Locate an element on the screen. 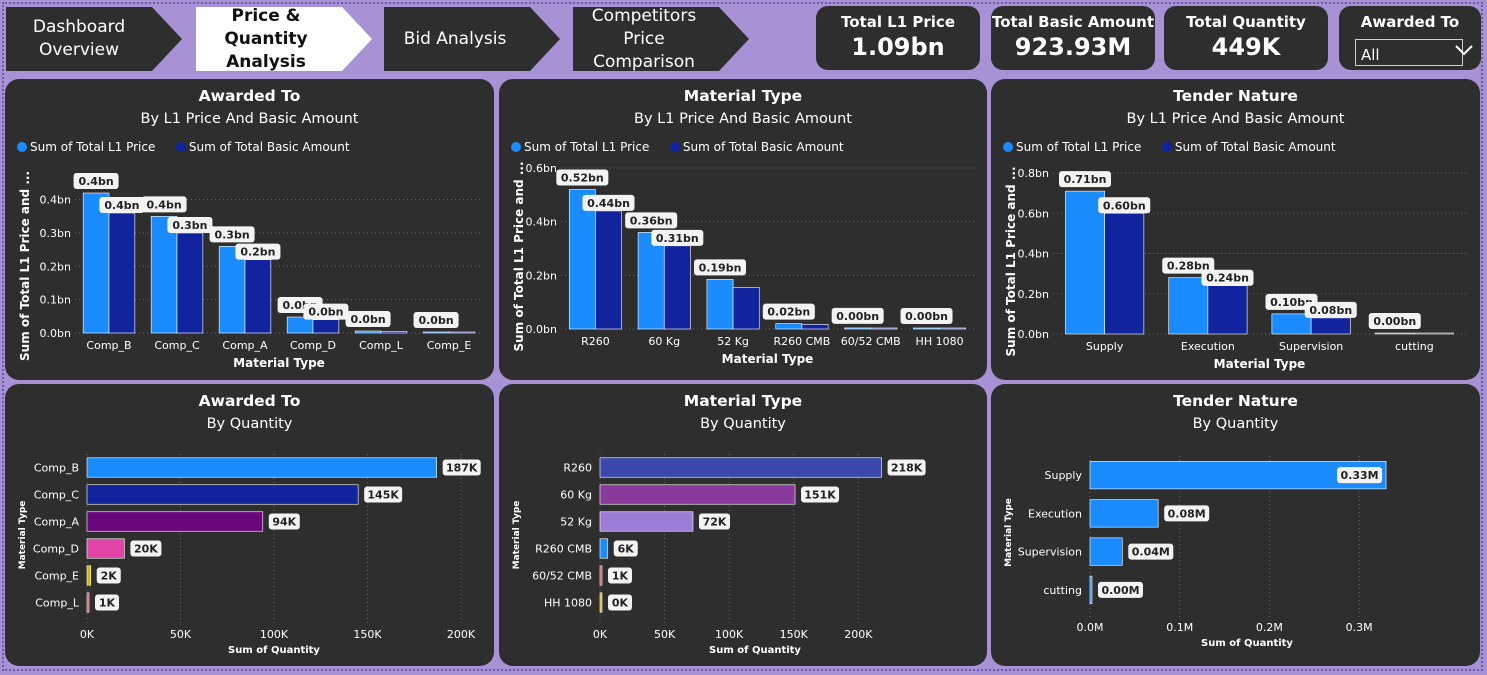  awarded-to-dropdown: All is located at coordinates (1409, 52).